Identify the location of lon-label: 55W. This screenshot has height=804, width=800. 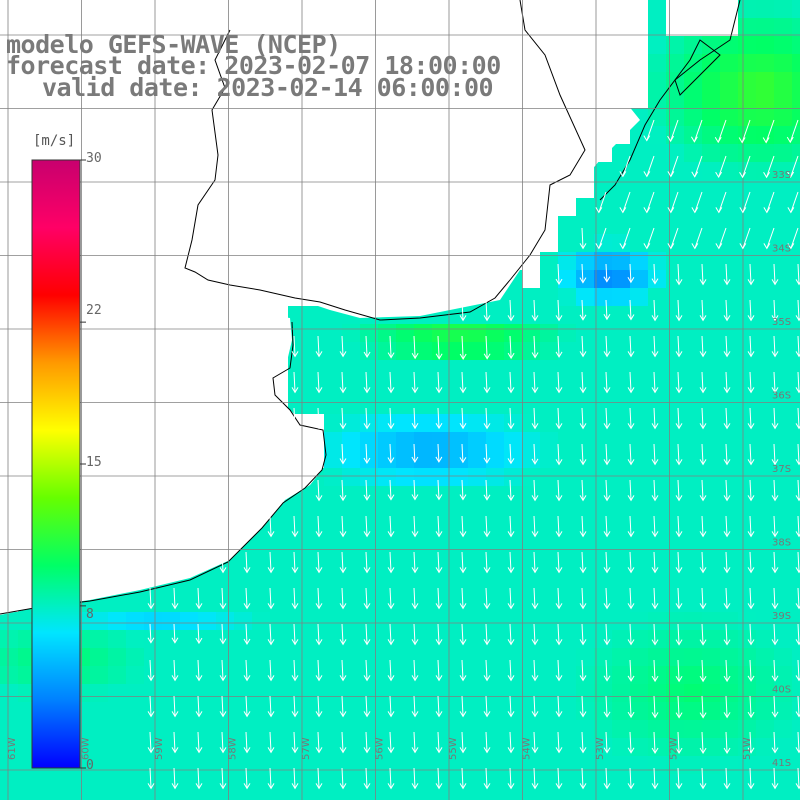
(453, 748).